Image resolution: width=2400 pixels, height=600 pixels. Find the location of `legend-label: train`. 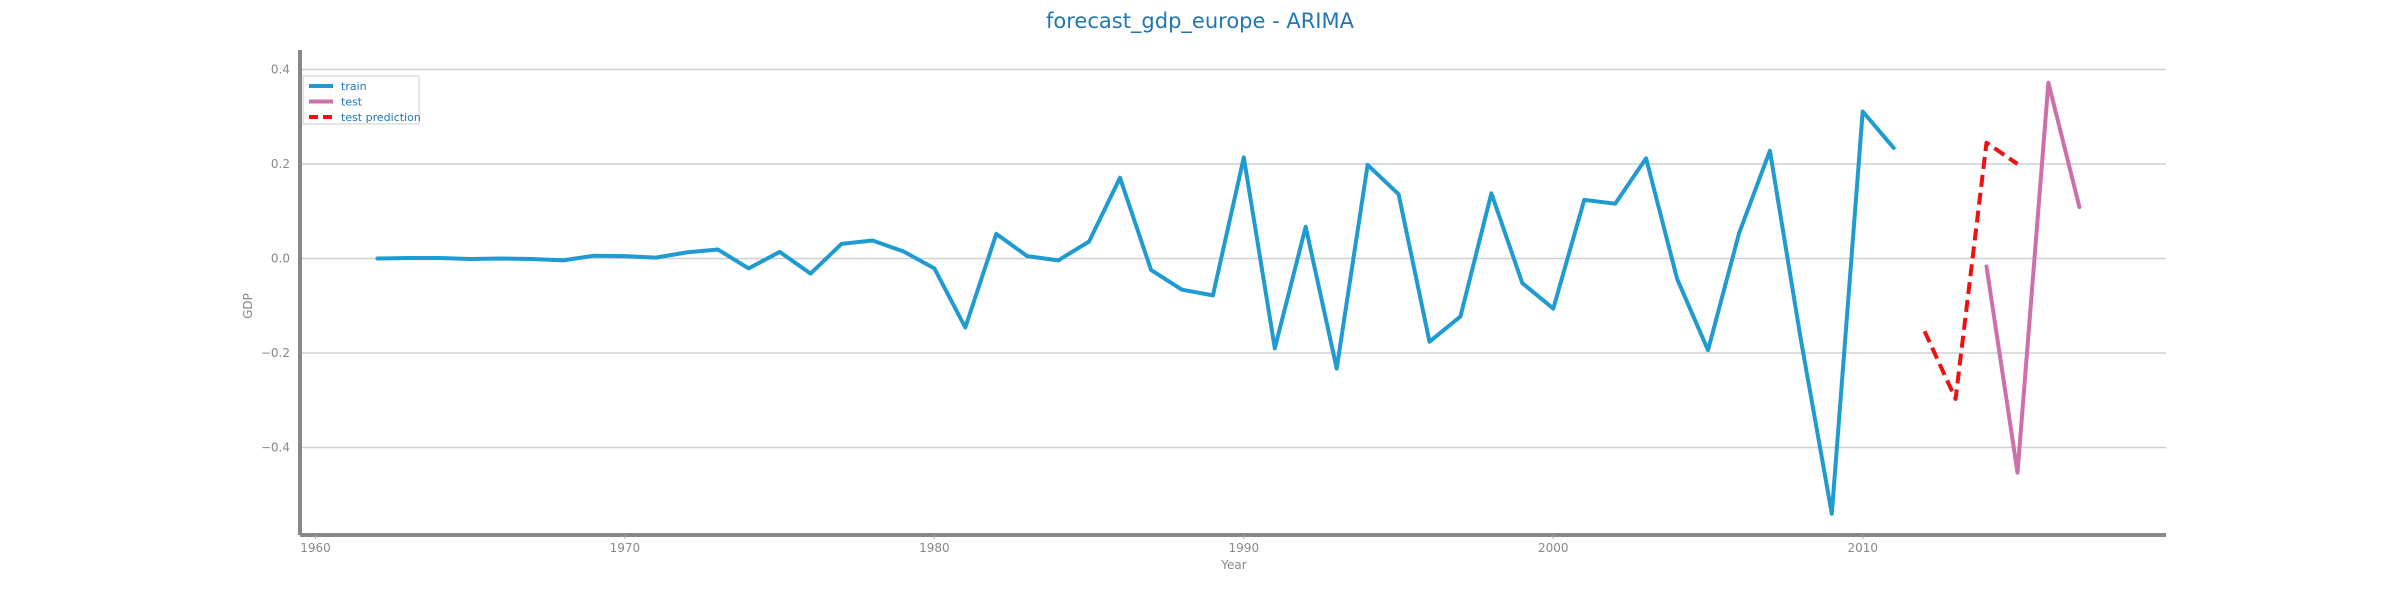

legend-label: train is located at coordinates (354, 86).